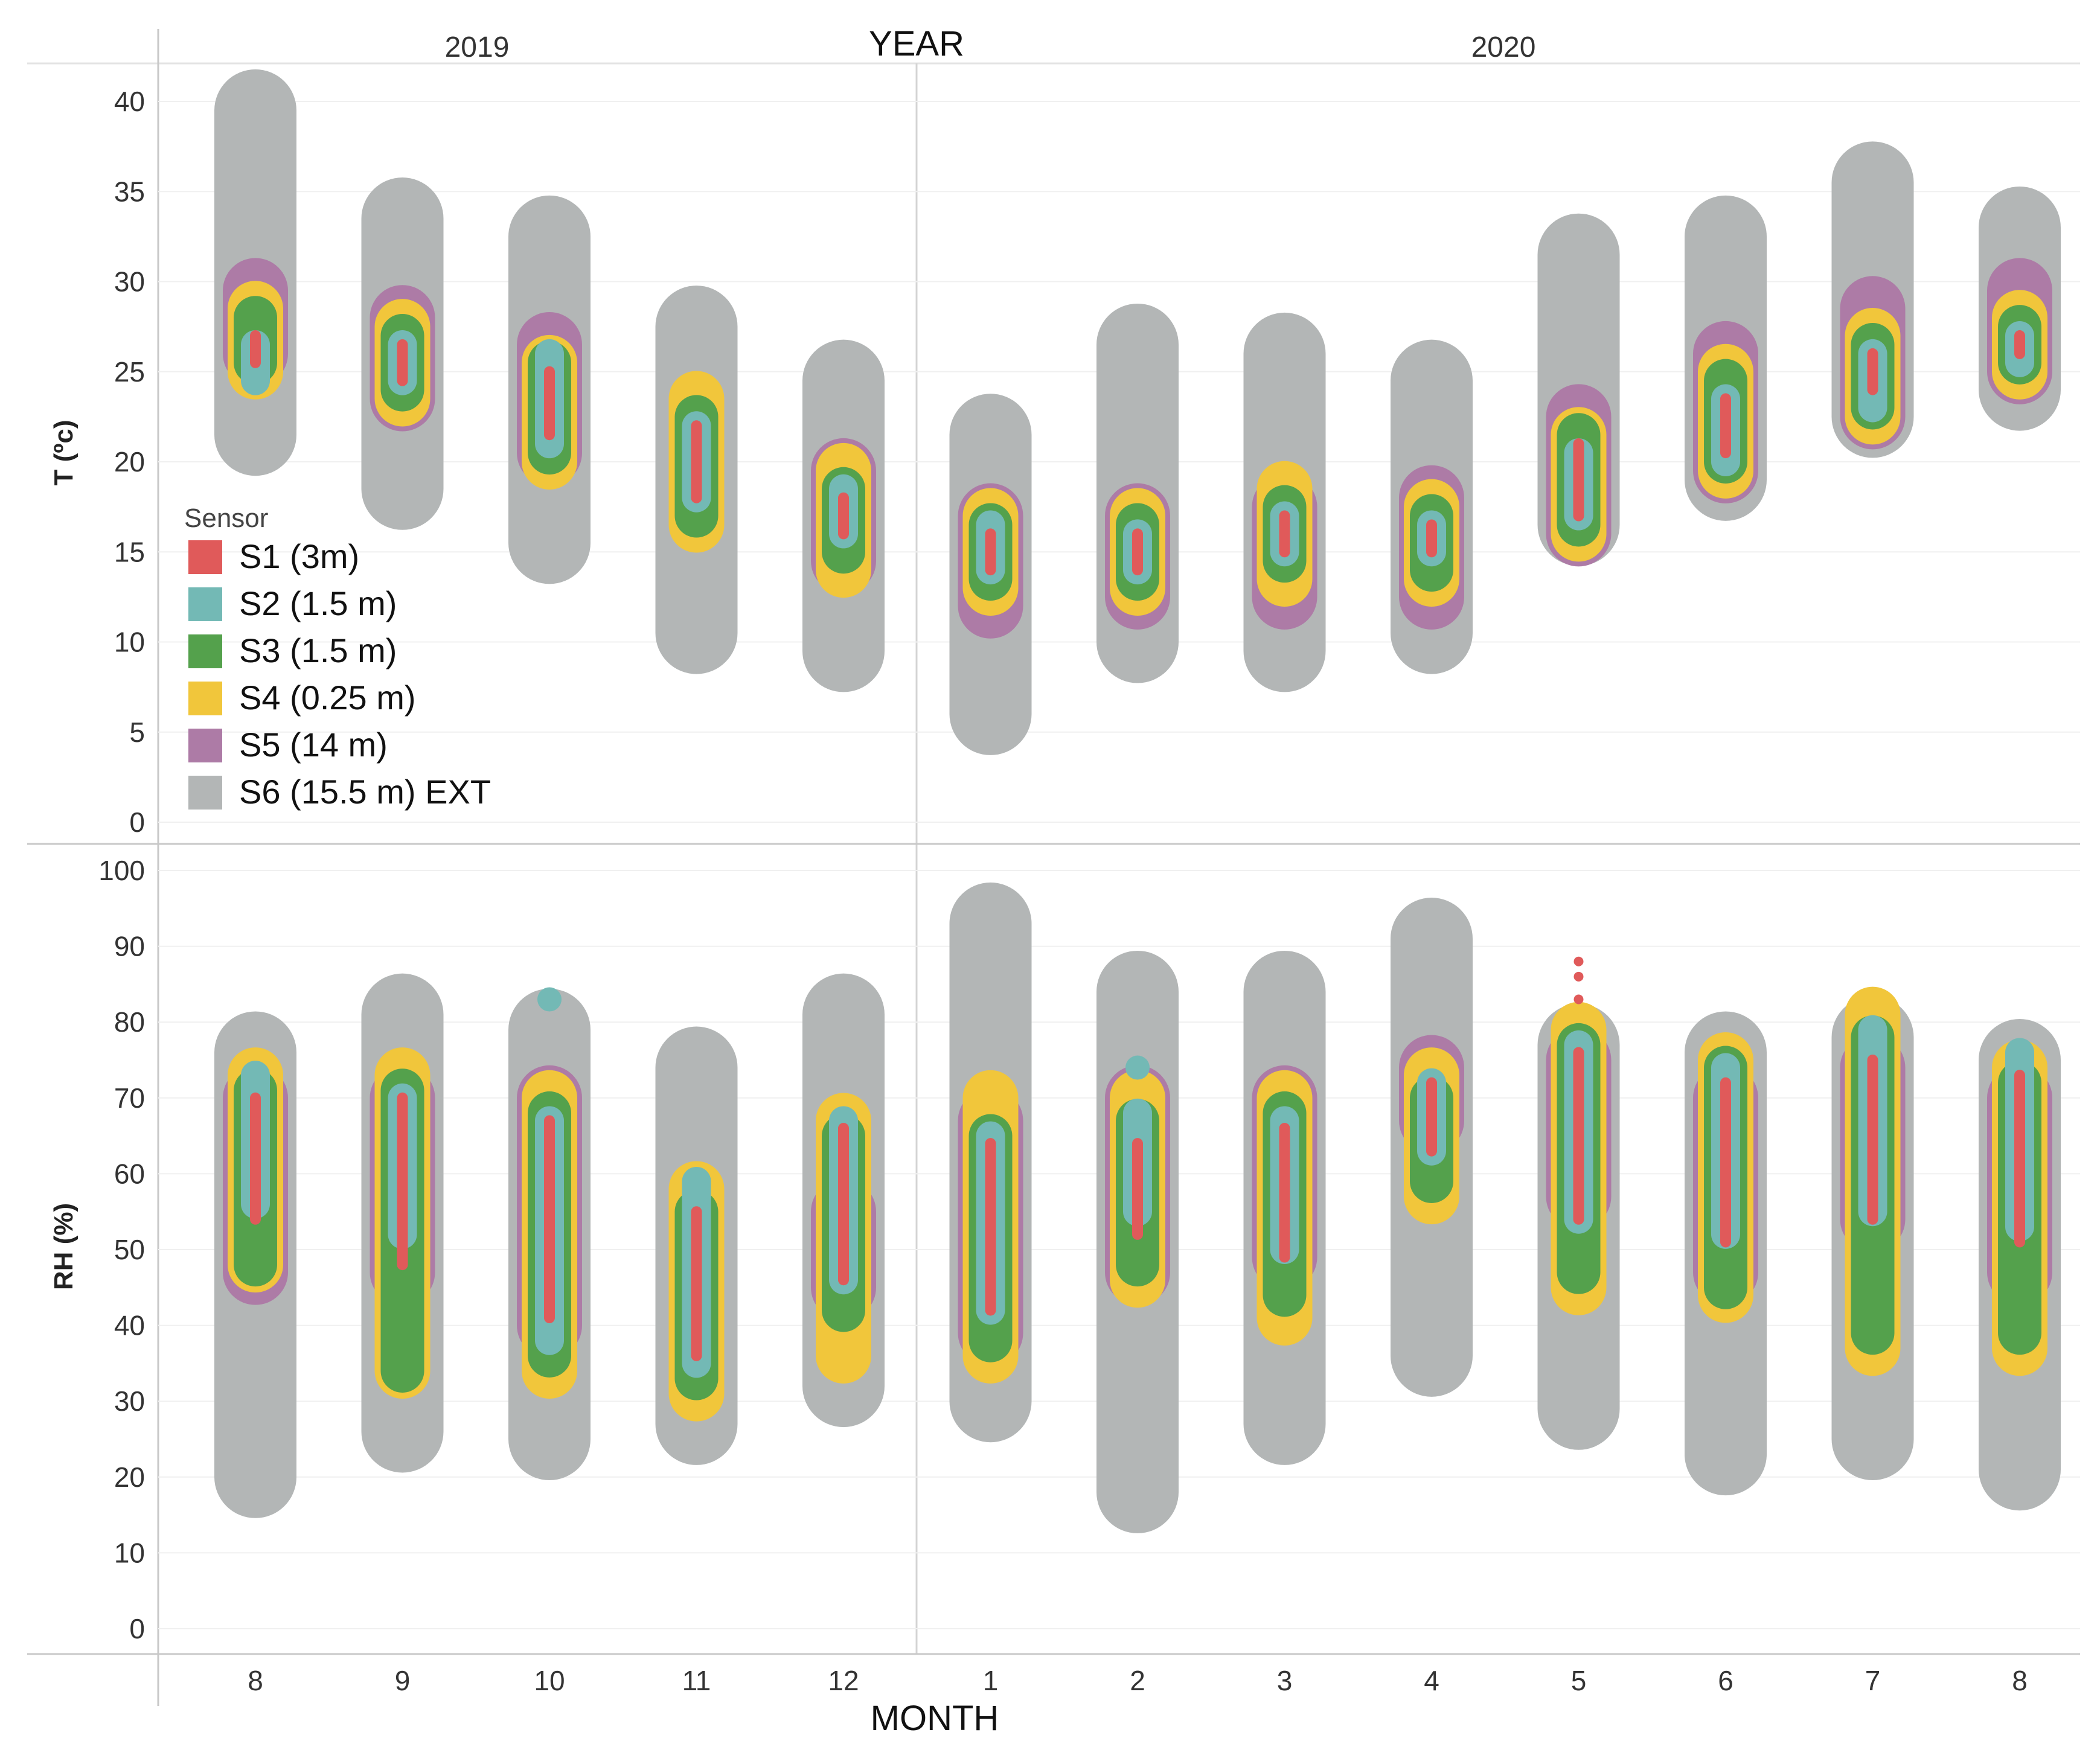 This screenshot has width=2100, height=1747. What do you see at coordinates (696, 1680) in the screenshot?
I see `x-tick-month-3: 11` at bounding box center [696, 1680].